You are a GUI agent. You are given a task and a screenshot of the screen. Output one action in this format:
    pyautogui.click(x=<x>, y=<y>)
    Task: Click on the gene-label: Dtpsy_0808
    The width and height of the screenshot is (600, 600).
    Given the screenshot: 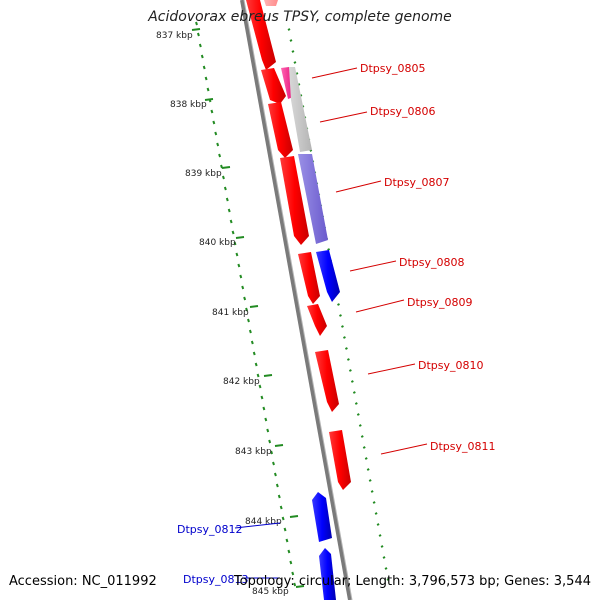 What is the action you would take?
    pyautogui.click(x=432, y=262)
    